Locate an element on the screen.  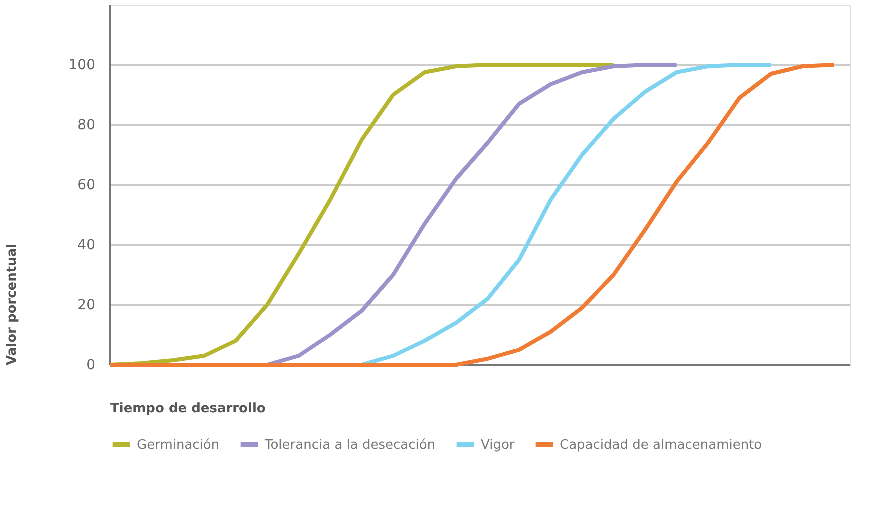
x-axis-title: Tiempo de desarrollo is located at coordinates (188, 409).